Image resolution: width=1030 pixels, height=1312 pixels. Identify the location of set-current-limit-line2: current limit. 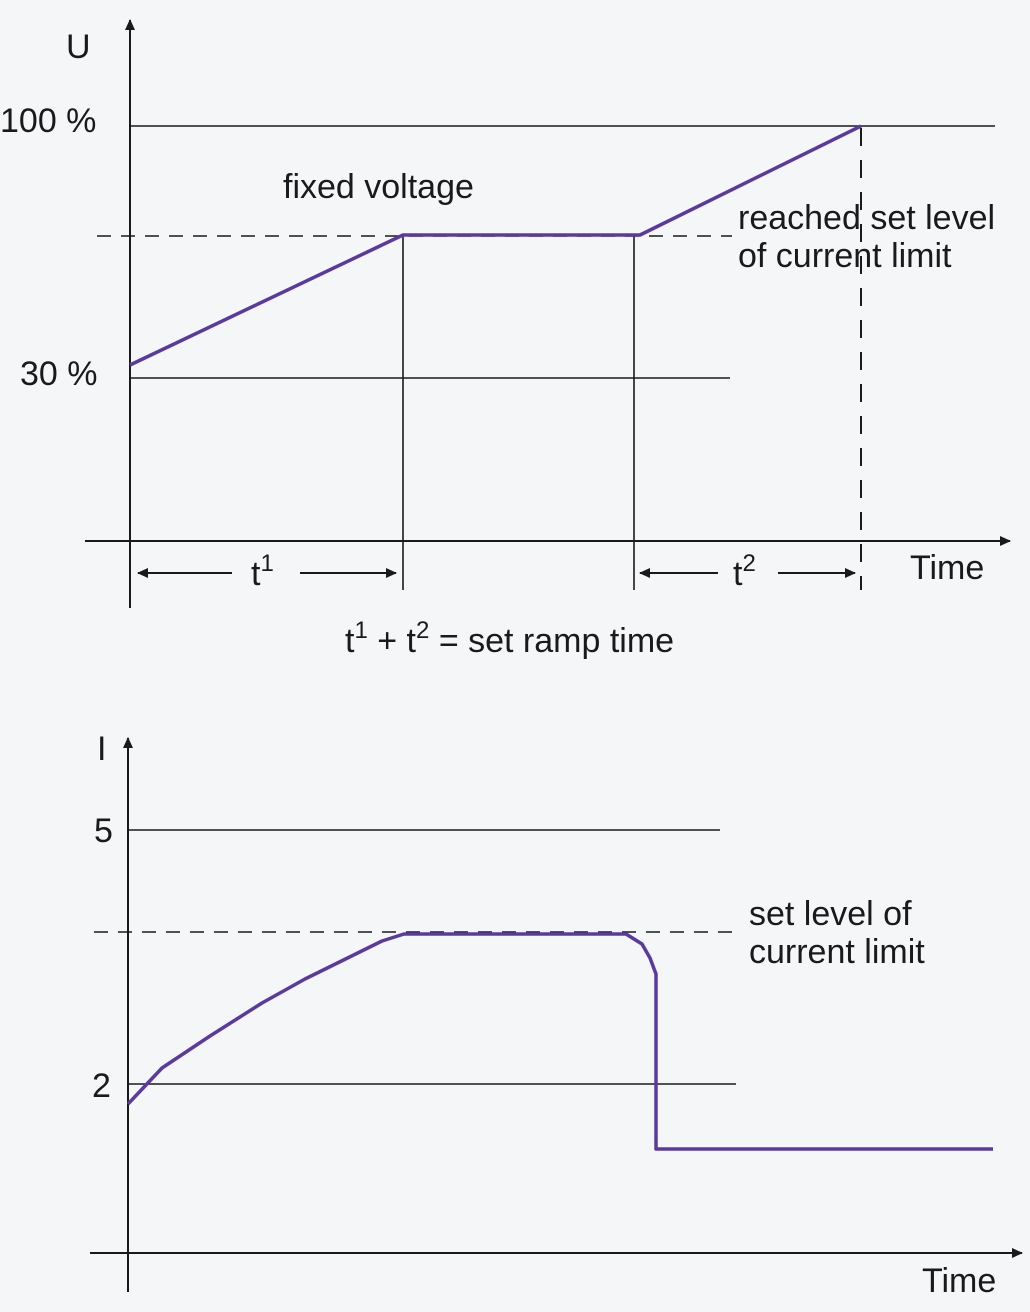
(837, 952).